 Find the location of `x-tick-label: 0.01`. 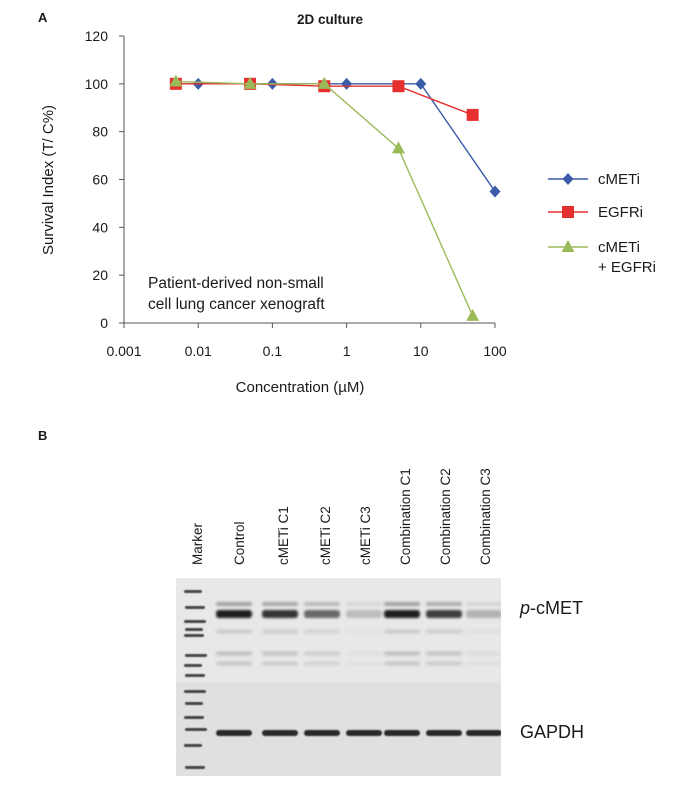

x-tick-label: 0.01 is located at coordinates (198, 351).